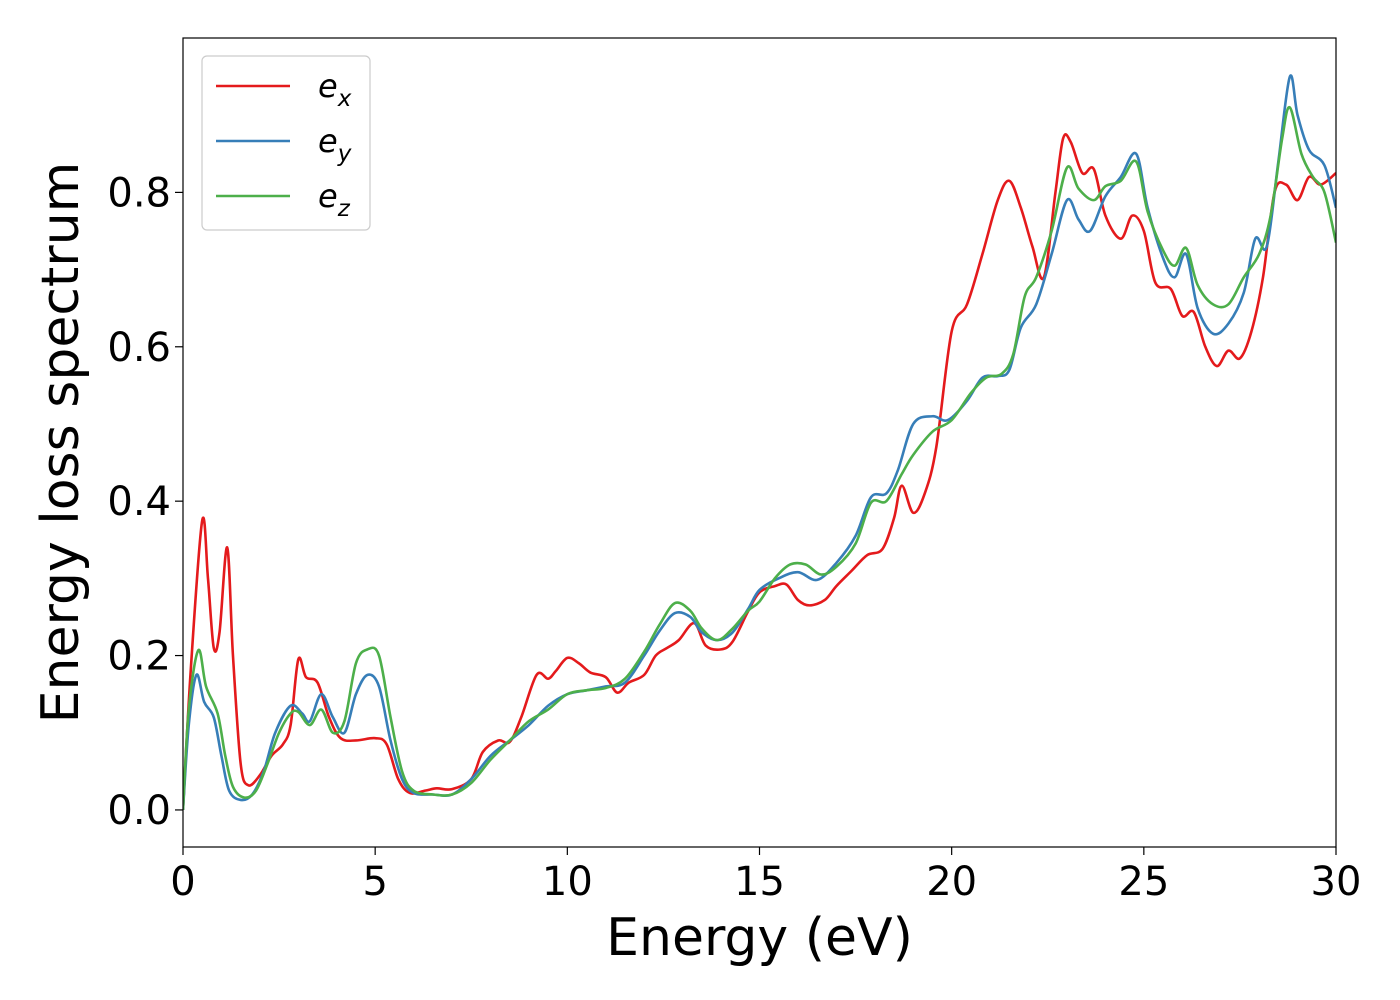  I want to click on y-tick-label: 0.0, so click(139, 811).